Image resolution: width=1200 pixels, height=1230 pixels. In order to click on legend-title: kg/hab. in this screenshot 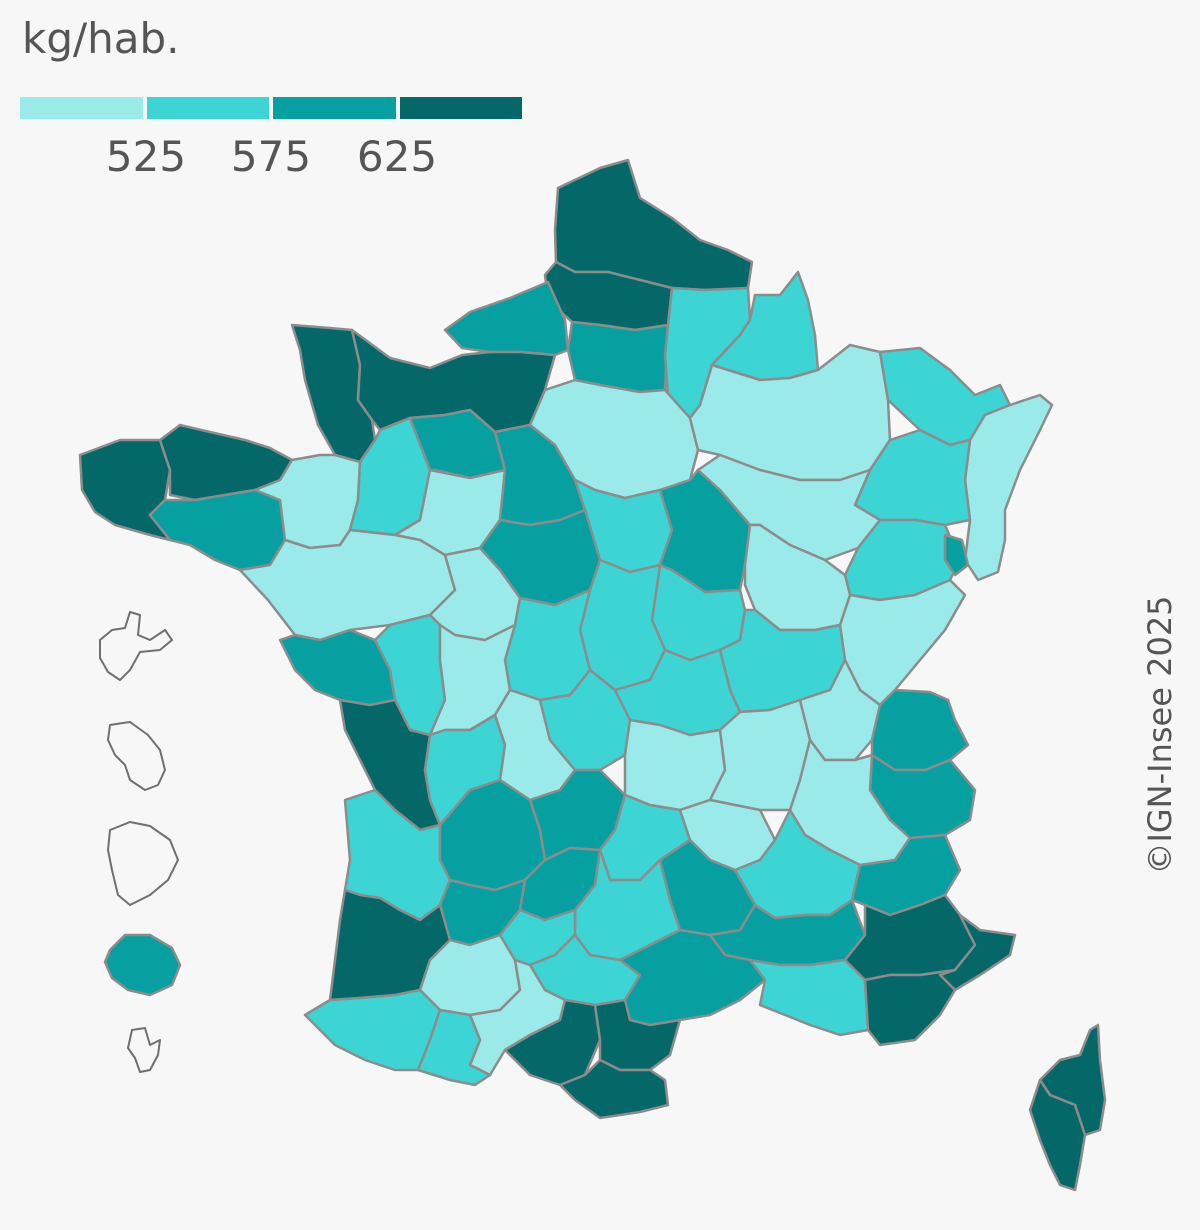, I will do `click(101, 38)`.